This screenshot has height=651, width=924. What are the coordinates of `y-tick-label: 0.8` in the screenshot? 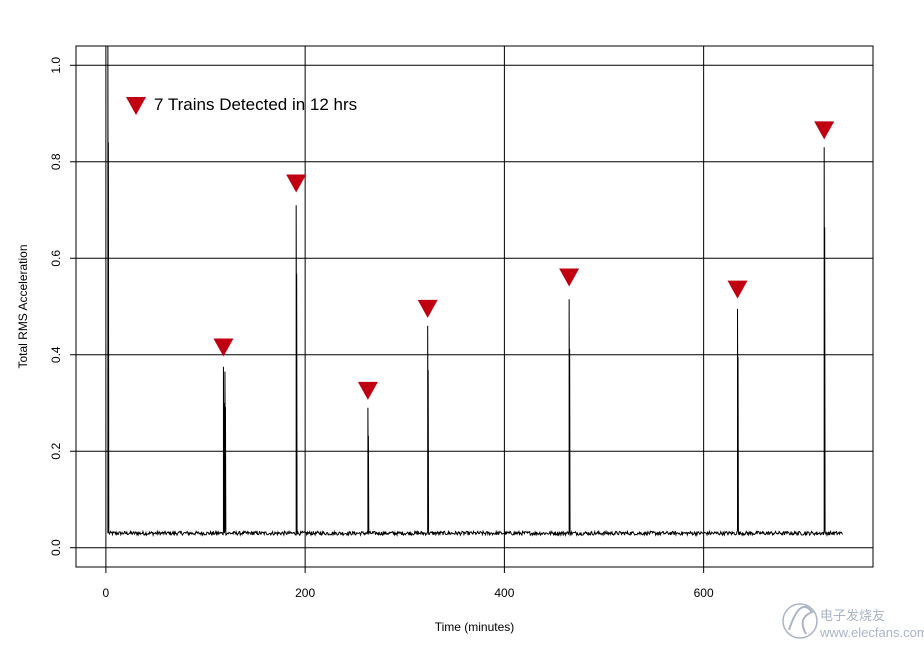 It's located at (56, 161).